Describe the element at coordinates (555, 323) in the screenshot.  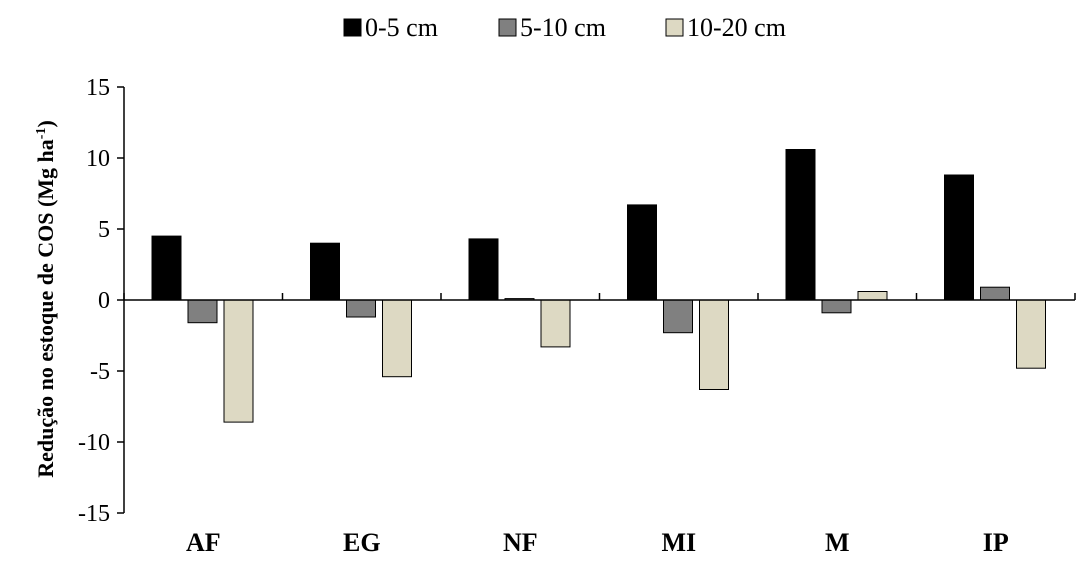
I see `bar-nf-10-20cm` at that location.